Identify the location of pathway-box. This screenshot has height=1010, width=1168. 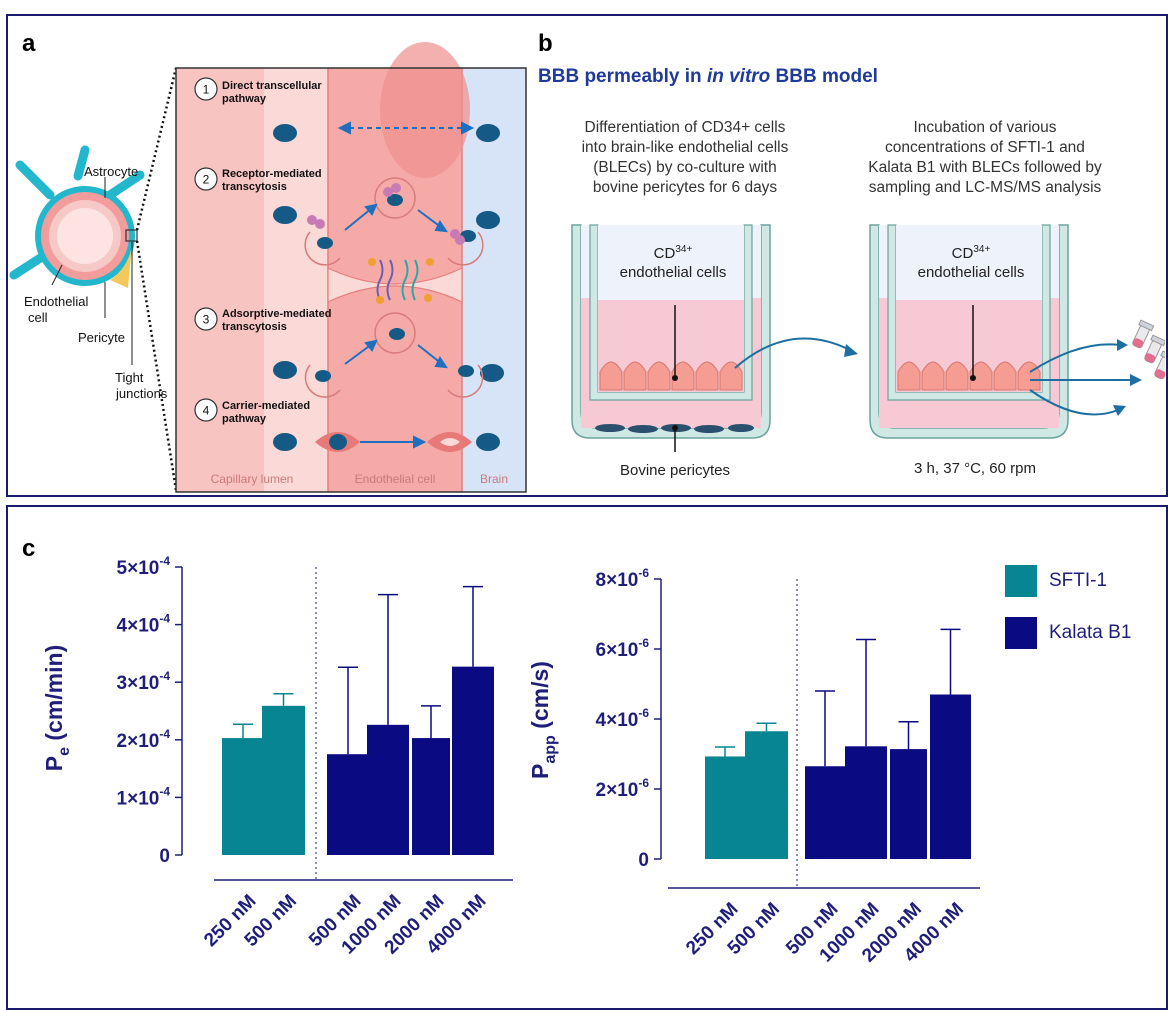
(351, 267).